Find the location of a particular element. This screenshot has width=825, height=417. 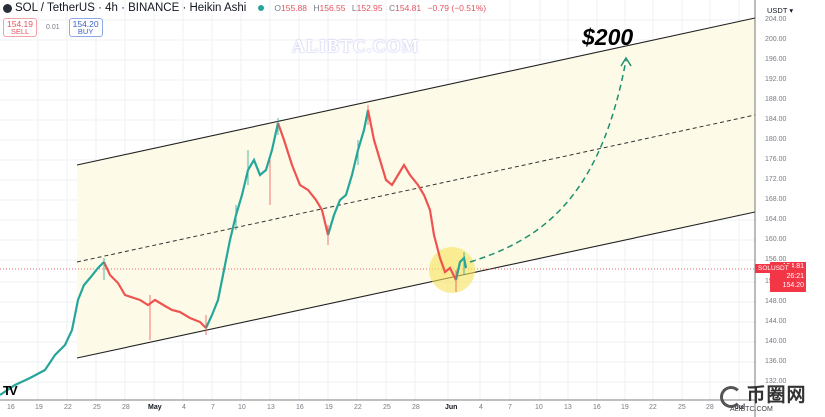

trade-panel: 154.19 SELL 0.01 154.20 BUY is located at coordinates (53, 27).